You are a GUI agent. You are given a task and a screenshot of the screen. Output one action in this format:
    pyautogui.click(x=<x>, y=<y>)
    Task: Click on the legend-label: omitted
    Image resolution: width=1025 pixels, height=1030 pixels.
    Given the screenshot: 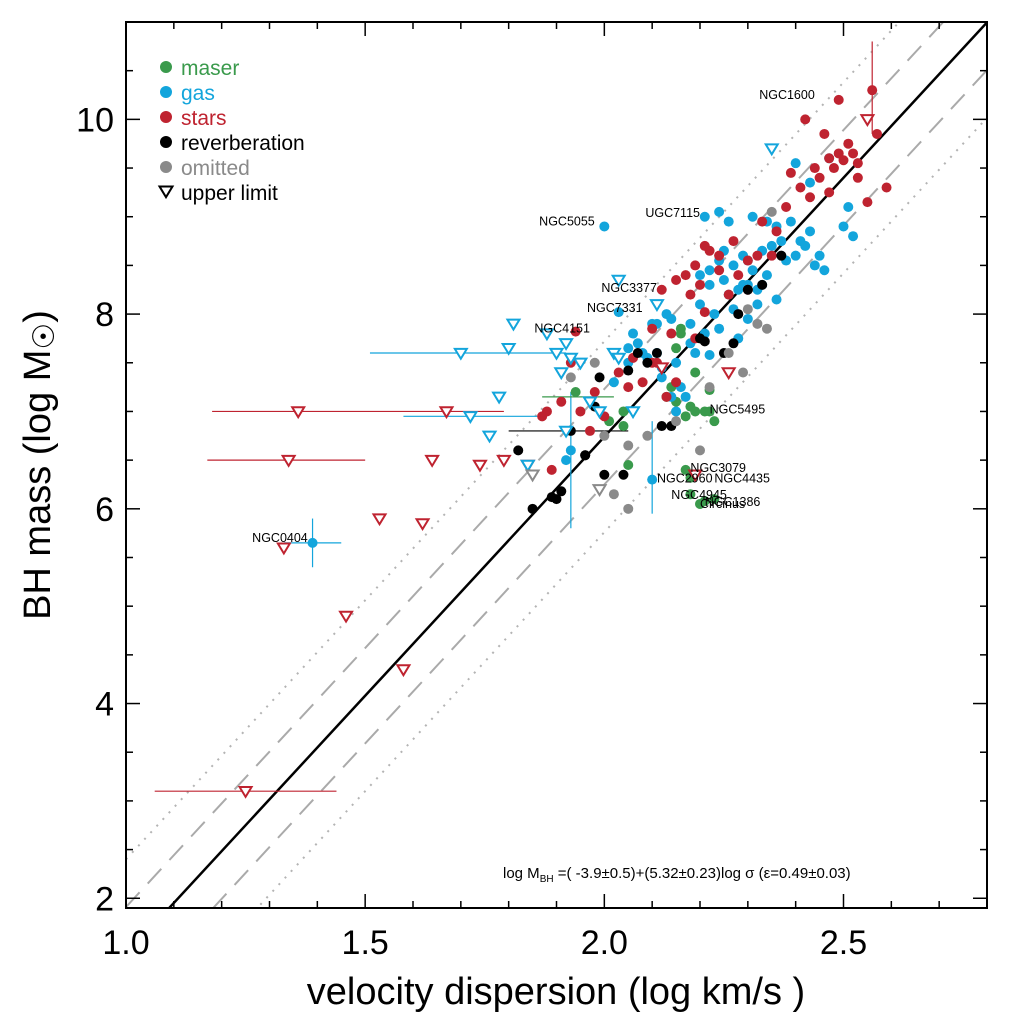 What is the action you would take?
    pyautogui.click(x=215, y=168)
    